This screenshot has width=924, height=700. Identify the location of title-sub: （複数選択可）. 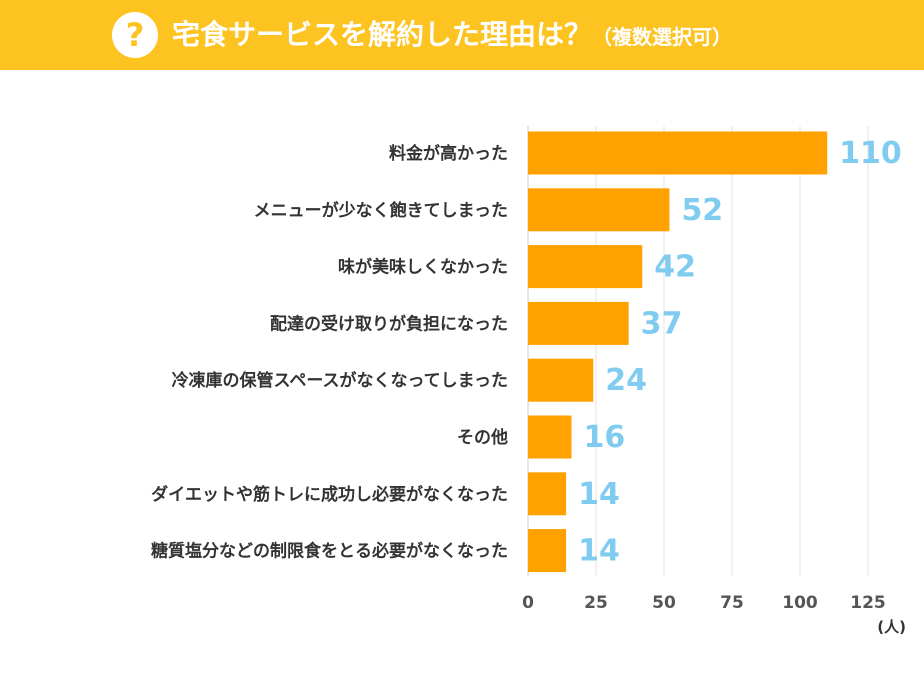
(662, 37).